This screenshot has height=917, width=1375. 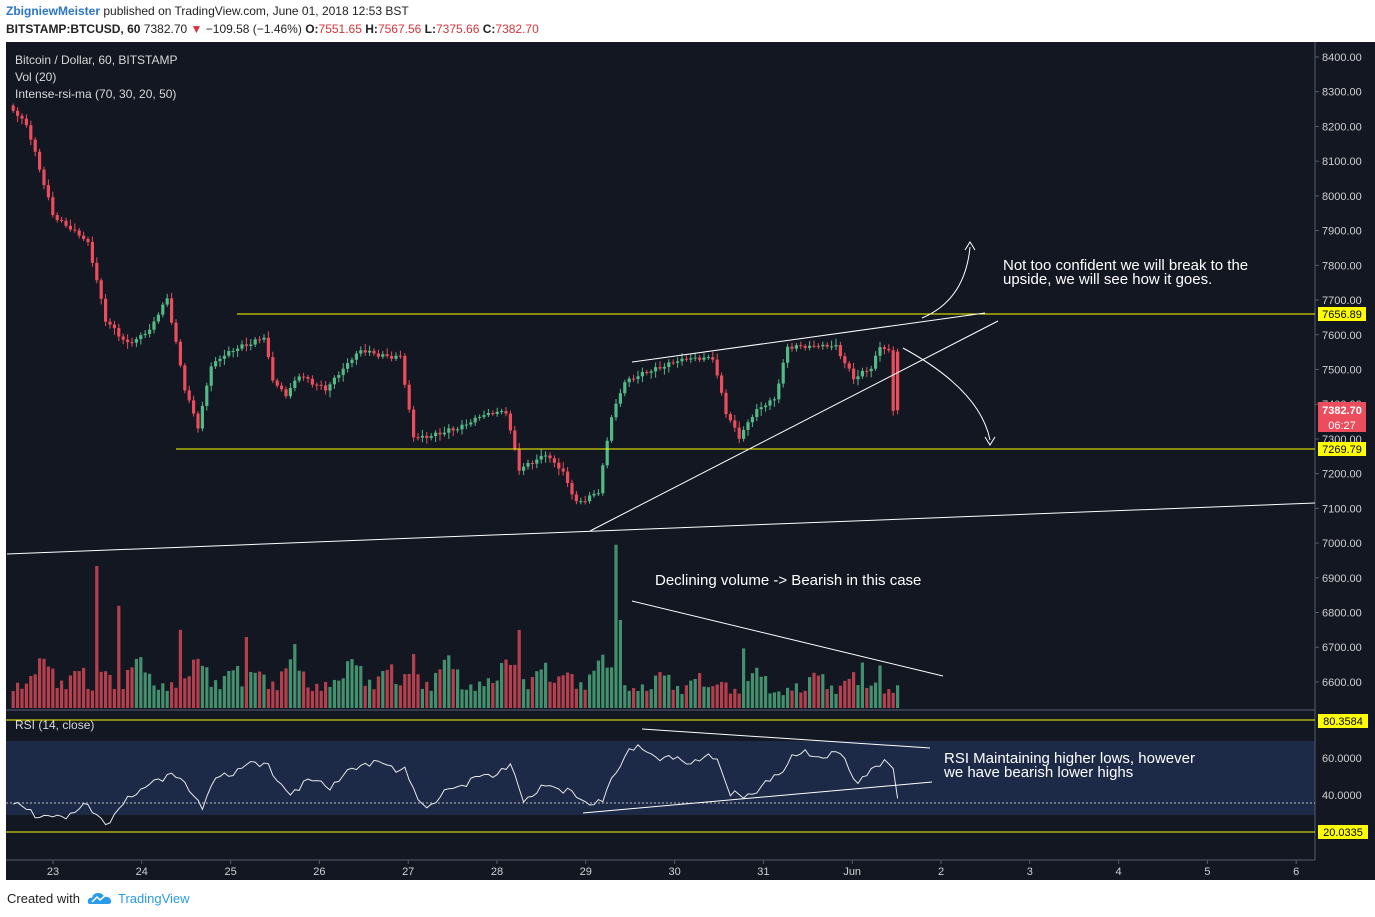 I want to click on annotation-volume: Declining volume -> Bearish in this case, so click(x=788, y=580).